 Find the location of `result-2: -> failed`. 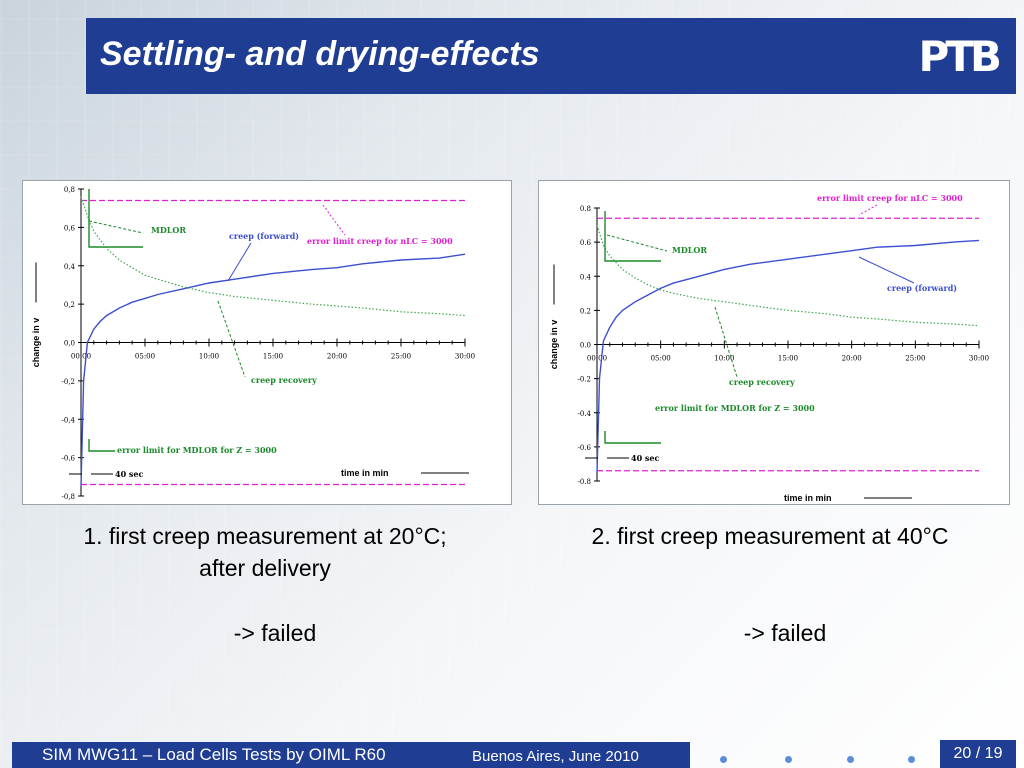

result-2: -> failed is located at coordinates (785, 633).